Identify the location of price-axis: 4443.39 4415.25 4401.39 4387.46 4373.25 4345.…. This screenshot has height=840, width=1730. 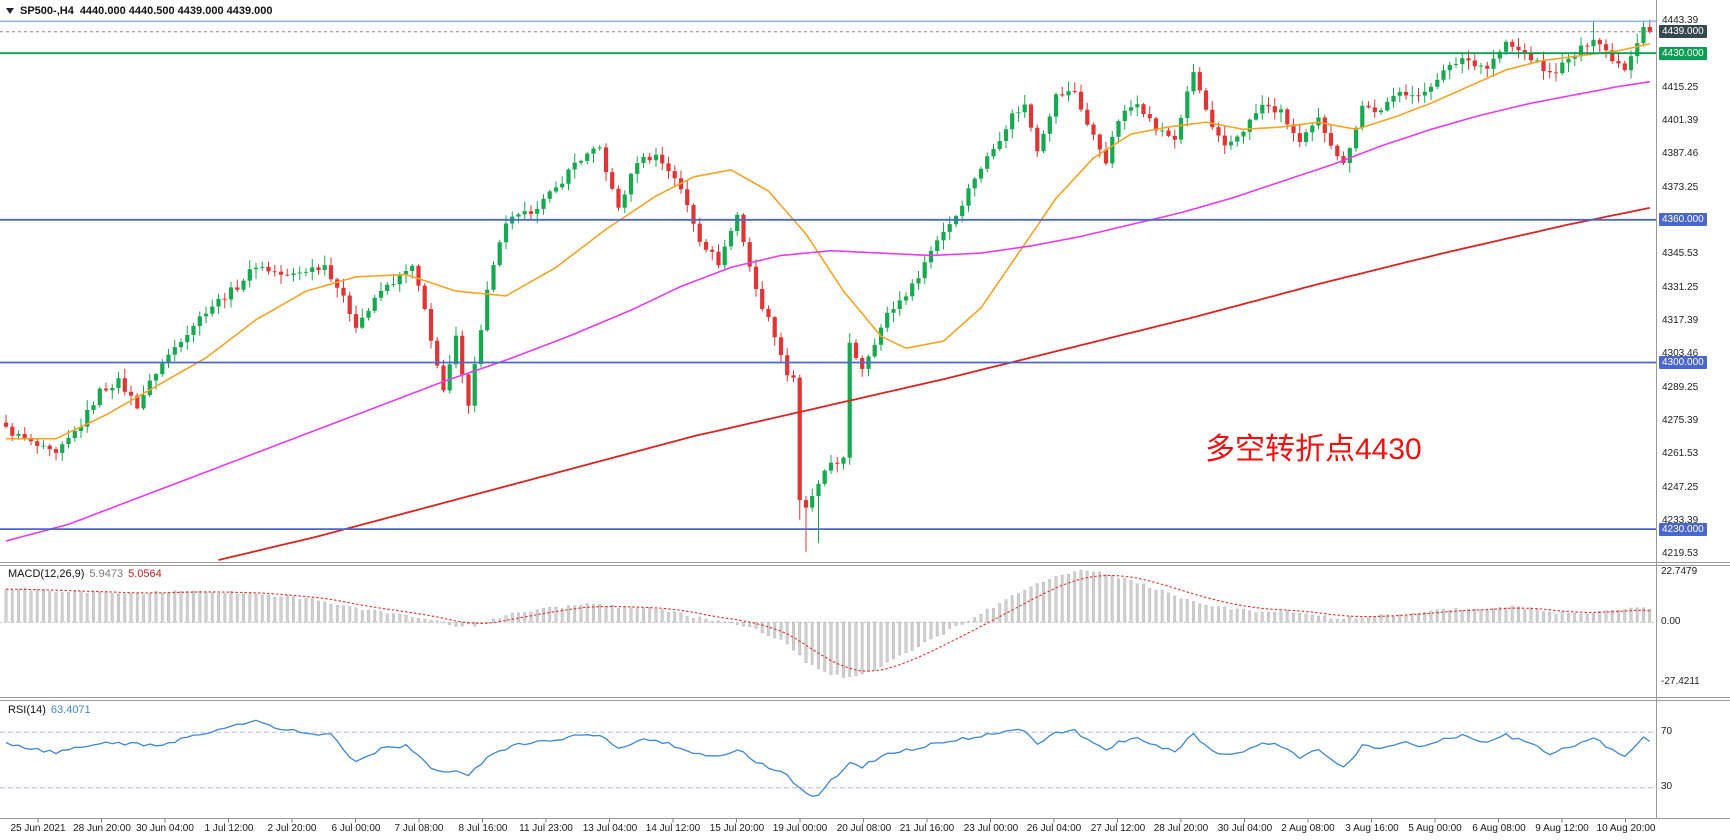
(1694, 409).